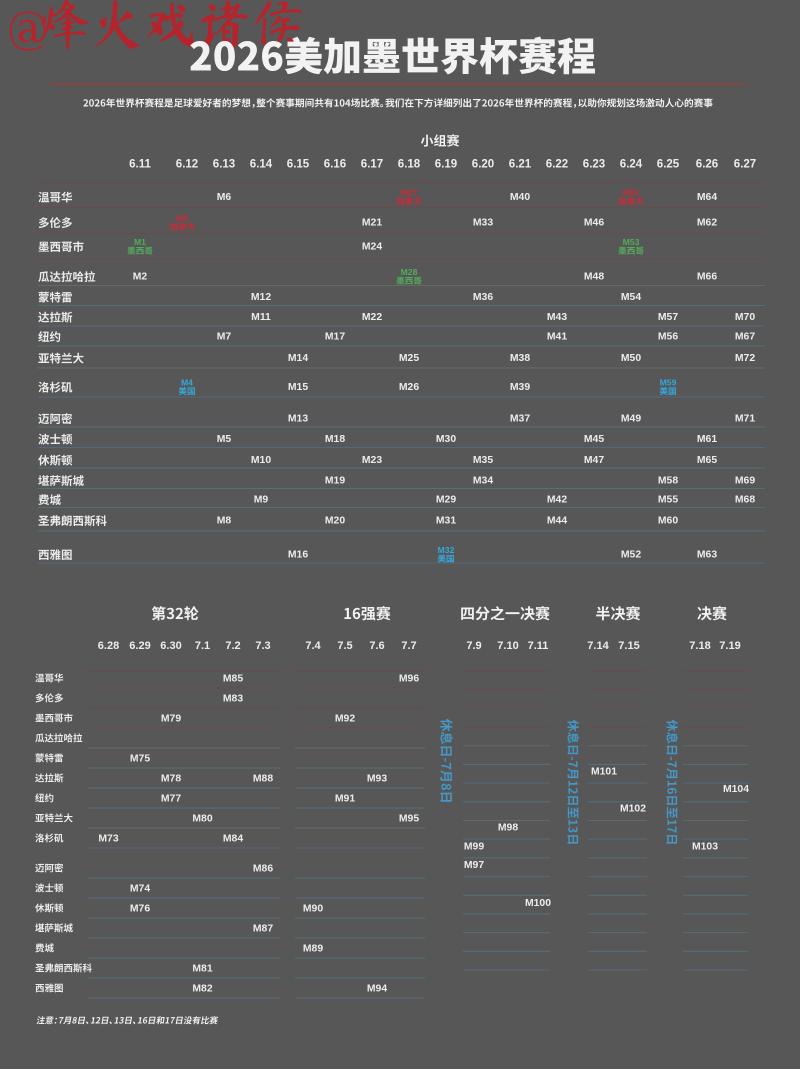  Describe the element at coordinates (745, 337) in the screenshot. I see `svg-text: M67` at that location.